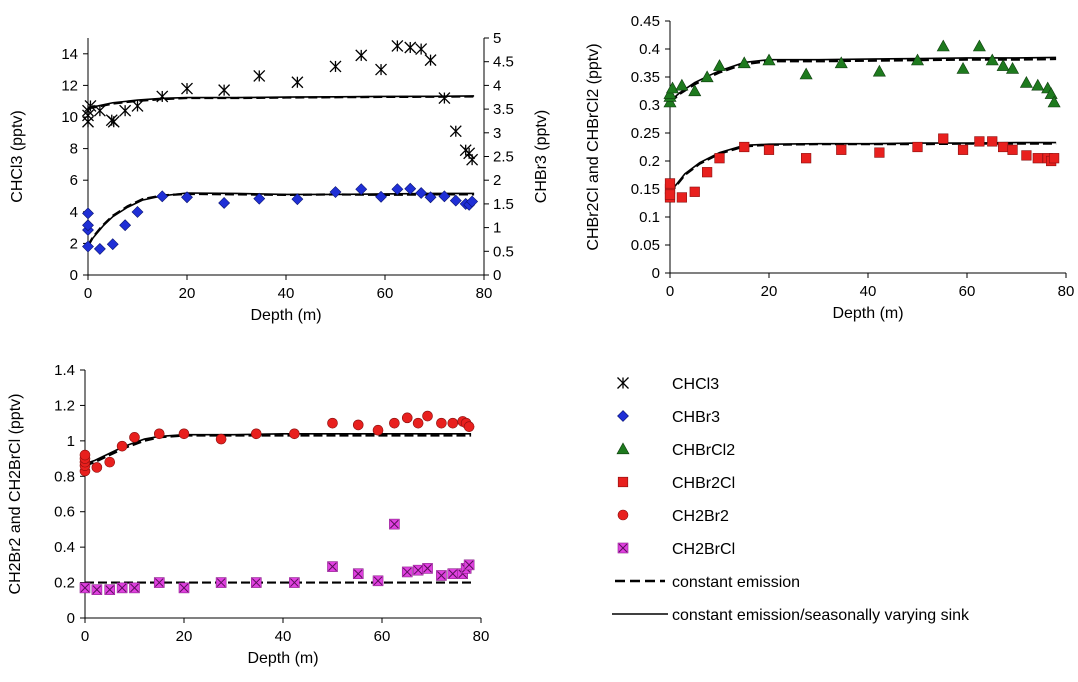 The height and width of the screenshot is (682, 1078). Describe the element at coordinates (623, 482) in the screenshot. I see `legend-chbr2cl-swatch-shape` at that location.